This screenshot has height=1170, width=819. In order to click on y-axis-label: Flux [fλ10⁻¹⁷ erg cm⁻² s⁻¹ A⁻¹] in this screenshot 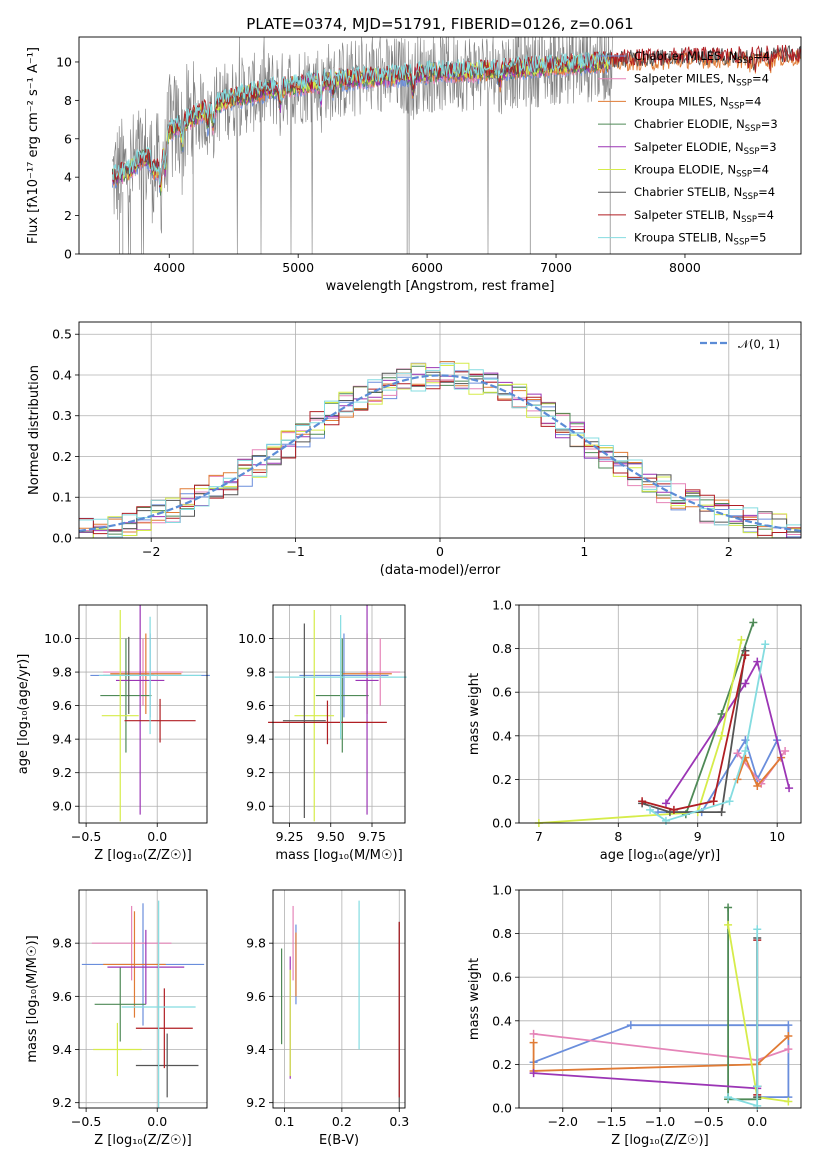, I will do `click(33, 145)`.